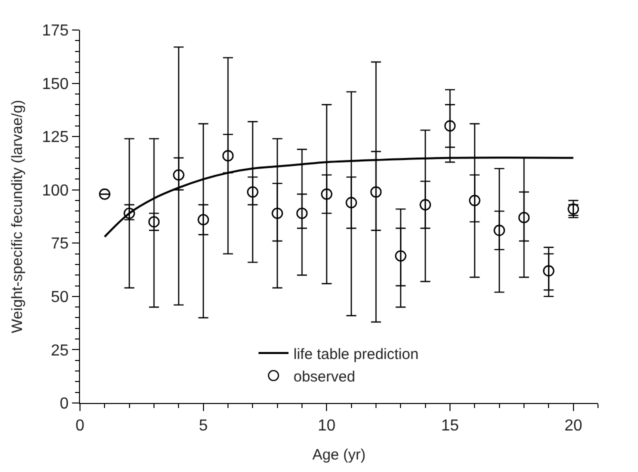  What do you see at coordinates (325, 377) in the screenshot?
I see `legend-label: observed` at bounding box center [325, 377].